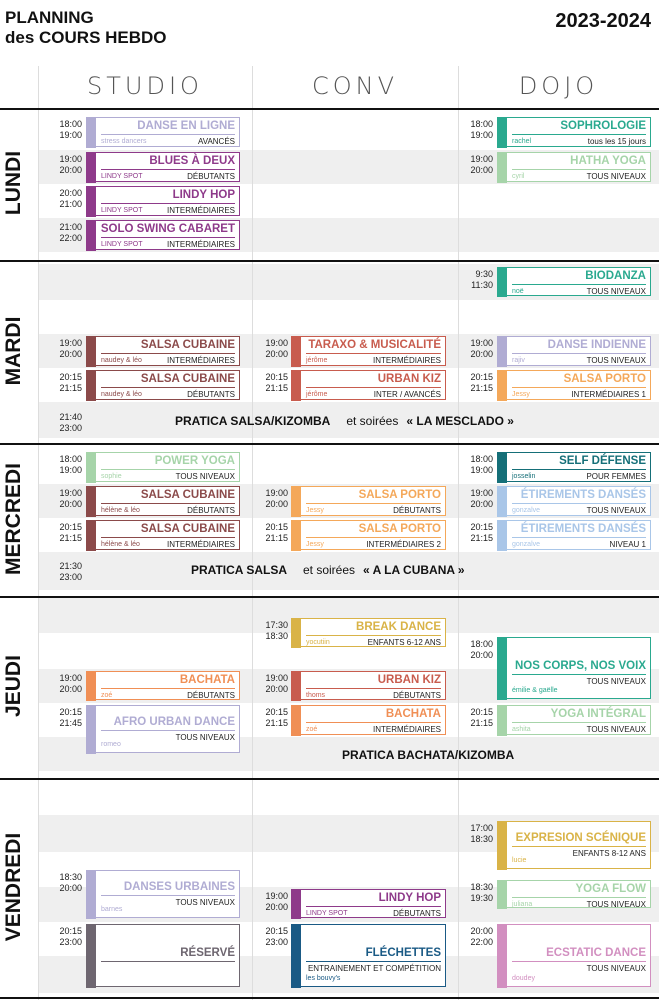 The width and height of the screenshot is (659, 1000). Describe the element at coordinates (70, 388) in the screenshot. I see `time-end: 21:15` at that location.